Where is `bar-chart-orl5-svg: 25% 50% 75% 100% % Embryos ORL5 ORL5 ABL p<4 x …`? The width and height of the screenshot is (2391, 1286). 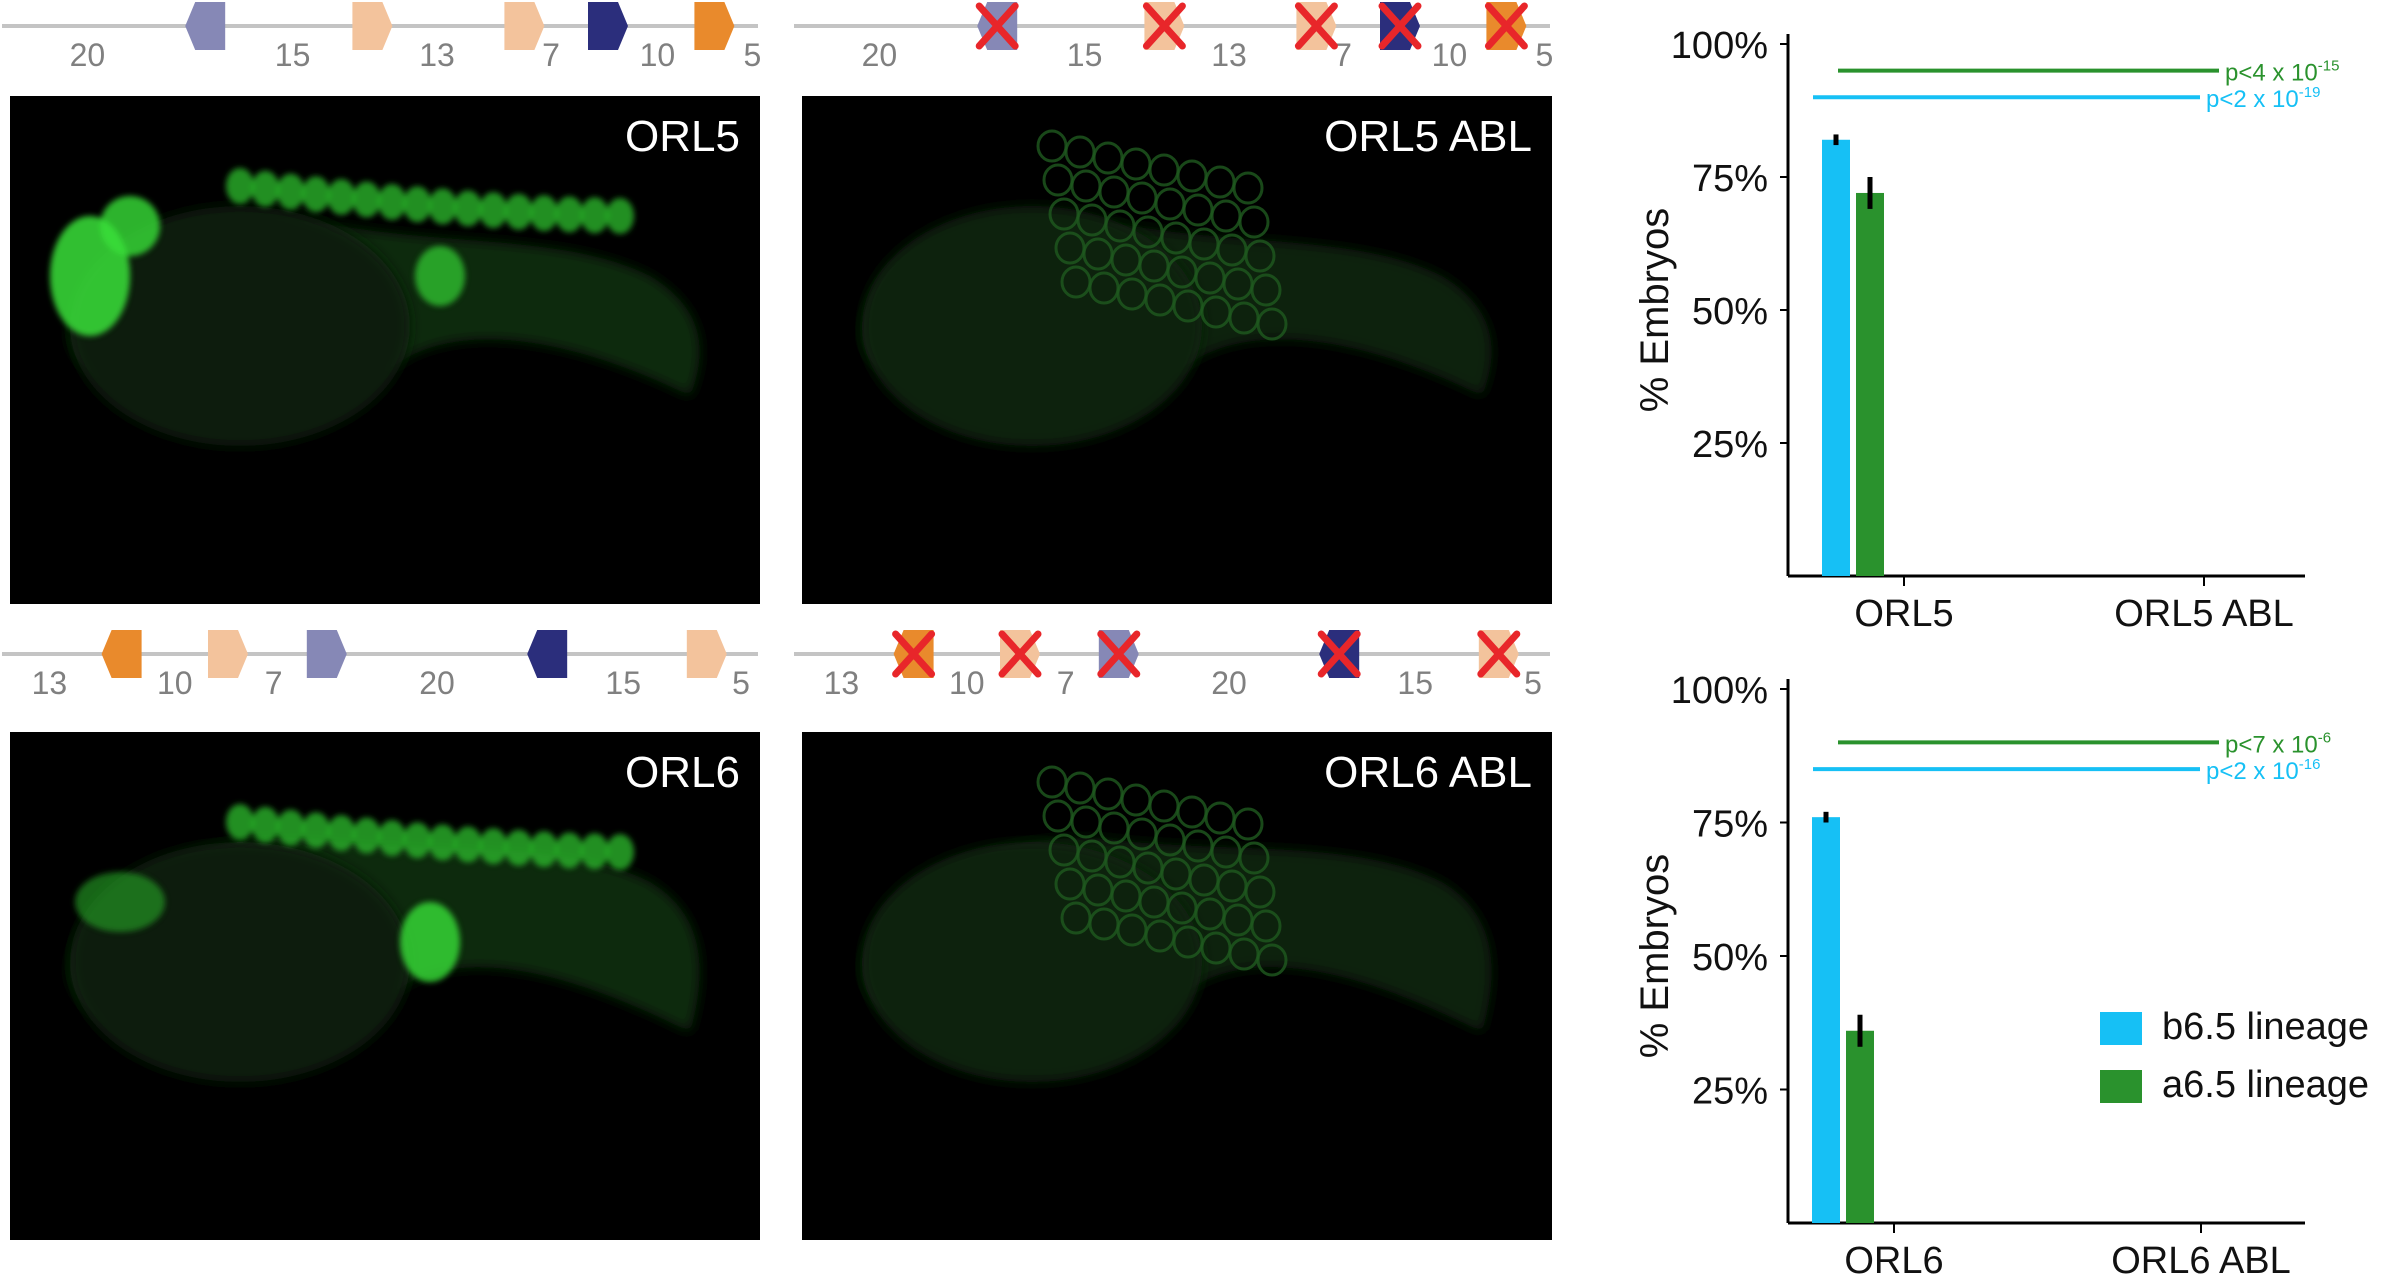
bar-chart-orl5-svg: 25% 50% 75% 100% % Embryos ORL5 ORL5 ABL p<4 x … is located at coordinates (1986, 330).